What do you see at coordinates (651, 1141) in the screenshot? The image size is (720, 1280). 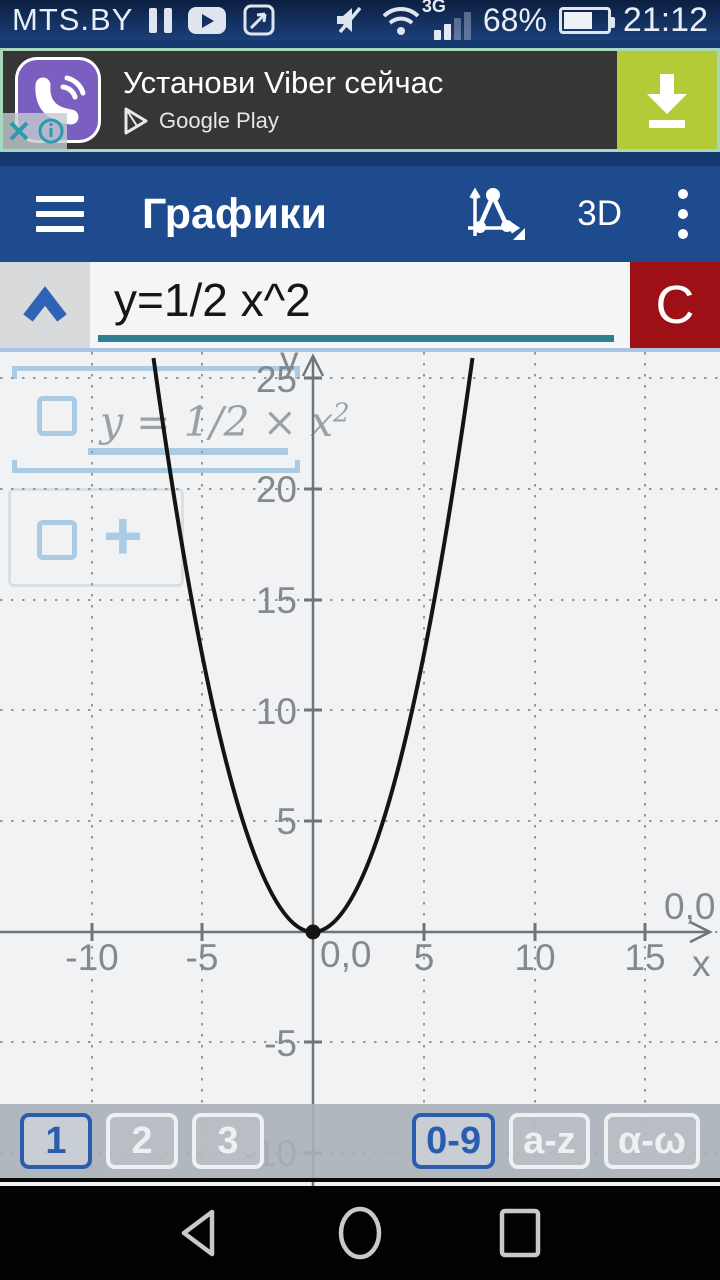 I see `charset-greek-button: α-ω` at bounding box center [651, 1141].